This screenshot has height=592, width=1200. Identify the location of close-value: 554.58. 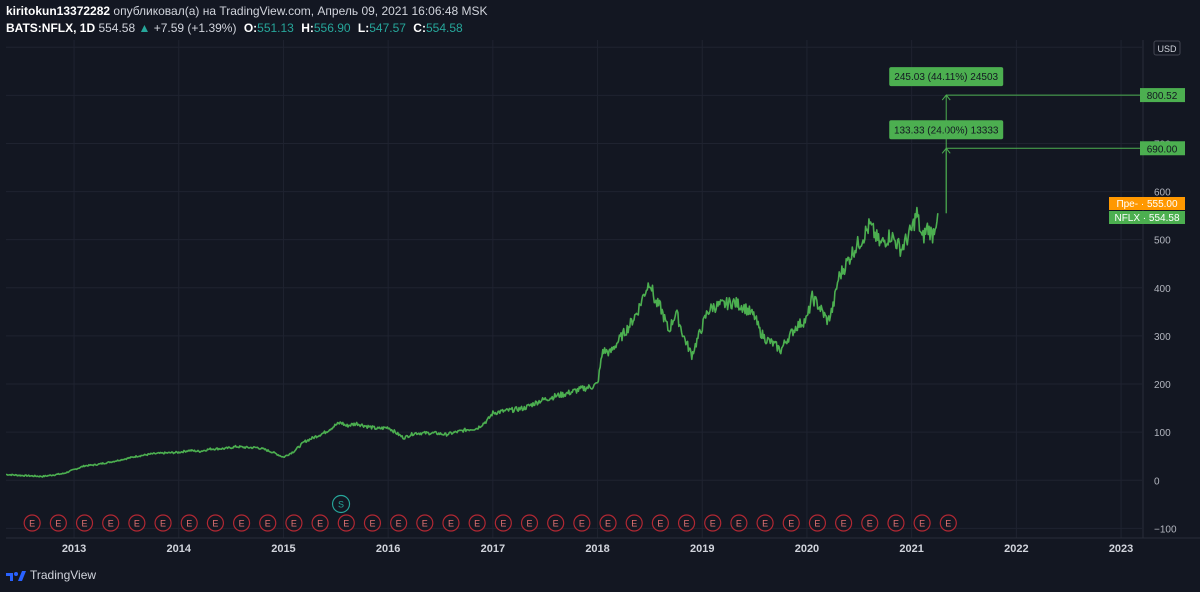
(444, 28).